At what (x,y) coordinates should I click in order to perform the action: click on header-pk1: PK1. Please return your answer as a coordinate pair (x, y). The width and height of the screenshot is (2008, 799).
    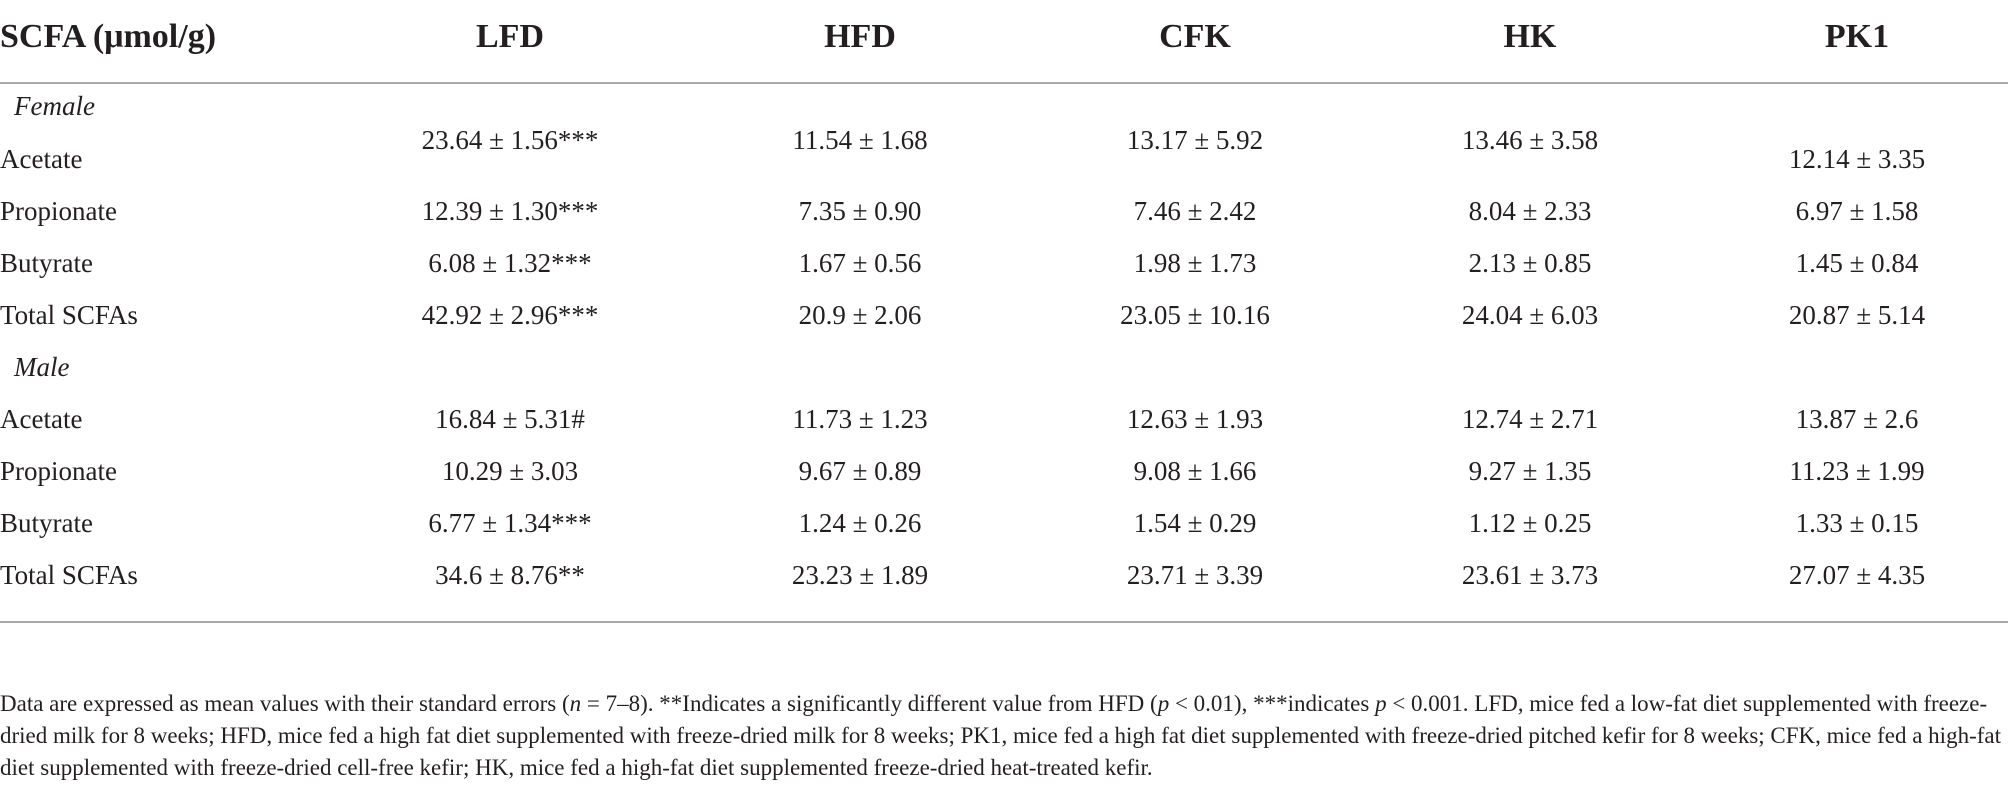
    Looking at the image, I should click on (1857, 36).